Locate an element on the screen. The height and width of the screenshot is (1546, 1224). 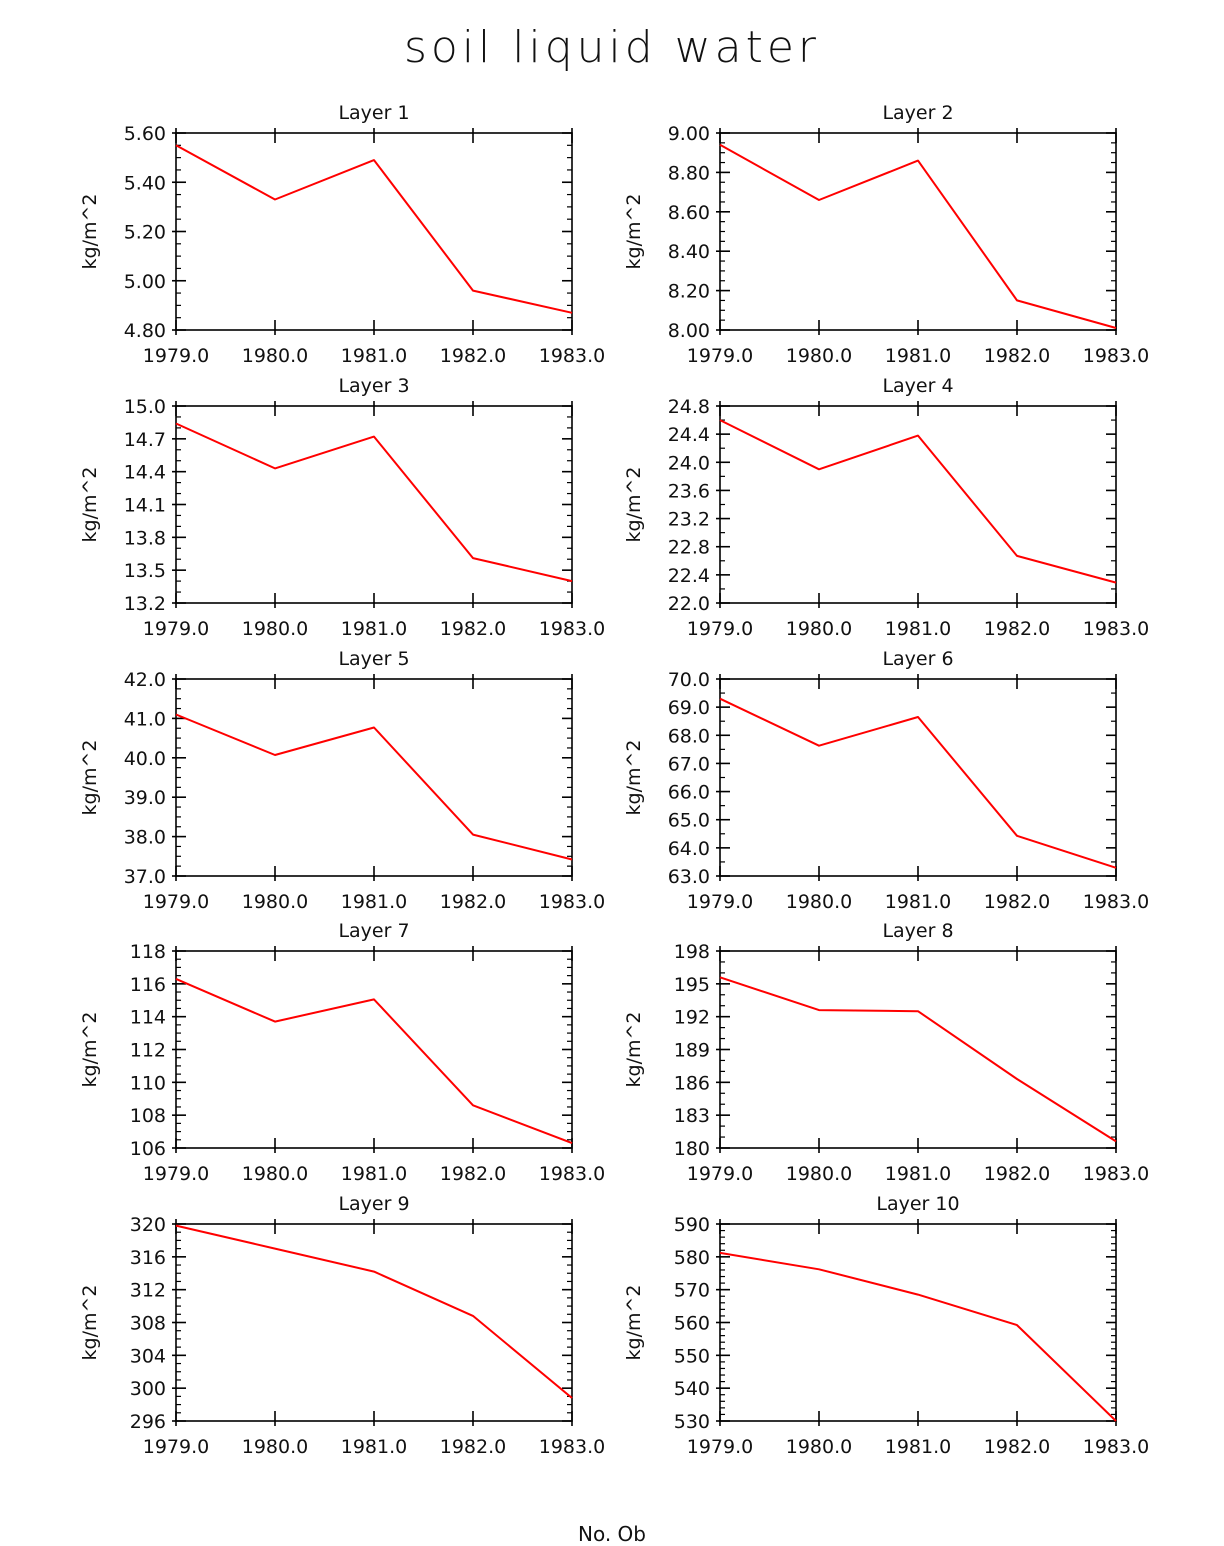
y-tick-label: 118 is located at coordinates (148, 952).